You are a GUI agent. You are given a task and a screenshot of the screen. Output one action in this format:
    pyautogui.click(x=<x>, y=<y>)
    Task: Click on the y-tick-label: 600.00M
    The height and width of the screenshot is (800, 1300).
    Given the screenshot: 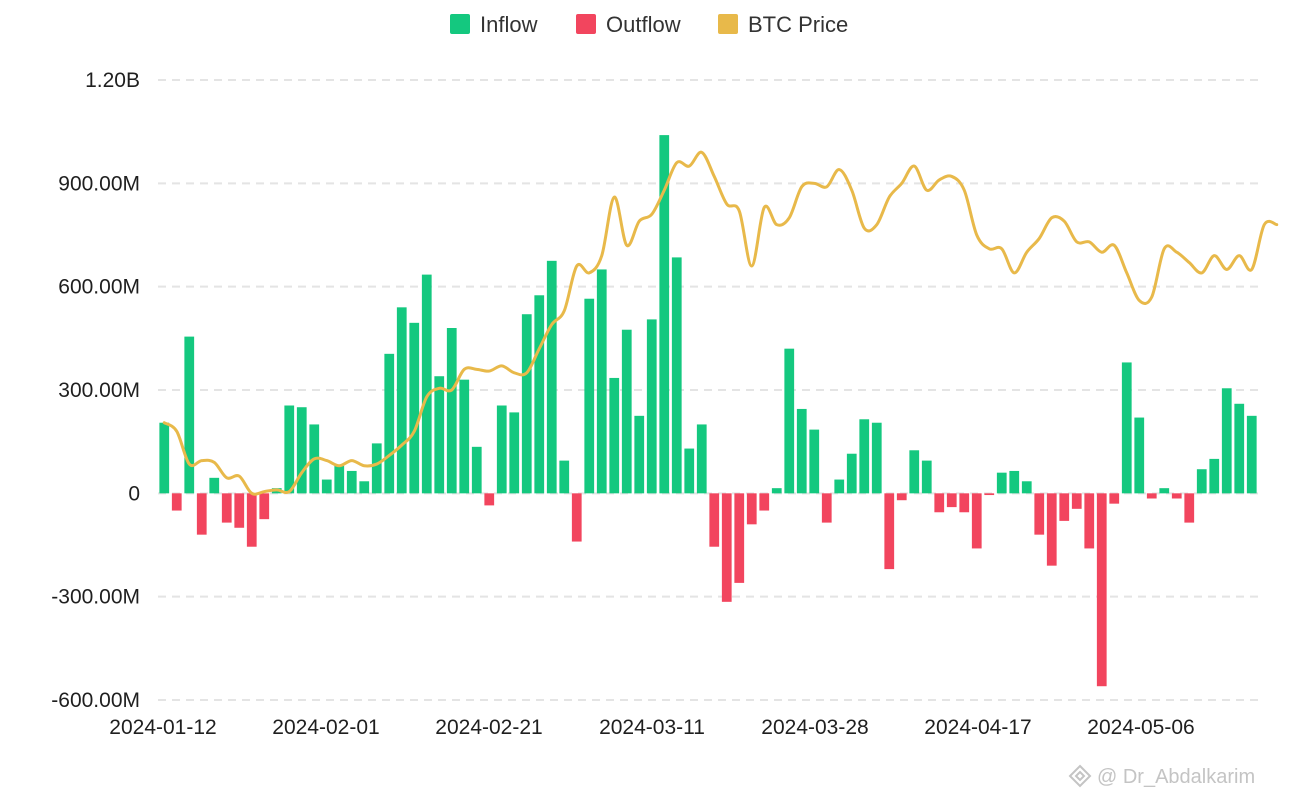 What is the action you would take?
    pyautogui.click(x=99, y=287)
    